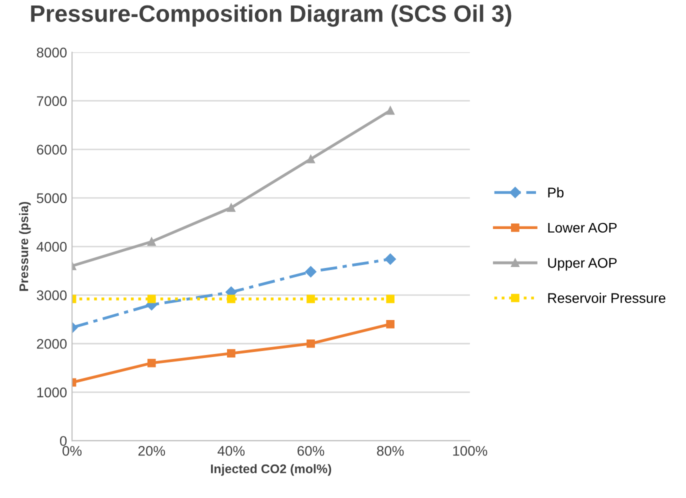 Image resolution: width=686 pixels, height=498 pixels. I want to click on x-axis-title: Injected CO2 (mol%), so click(271, 470).